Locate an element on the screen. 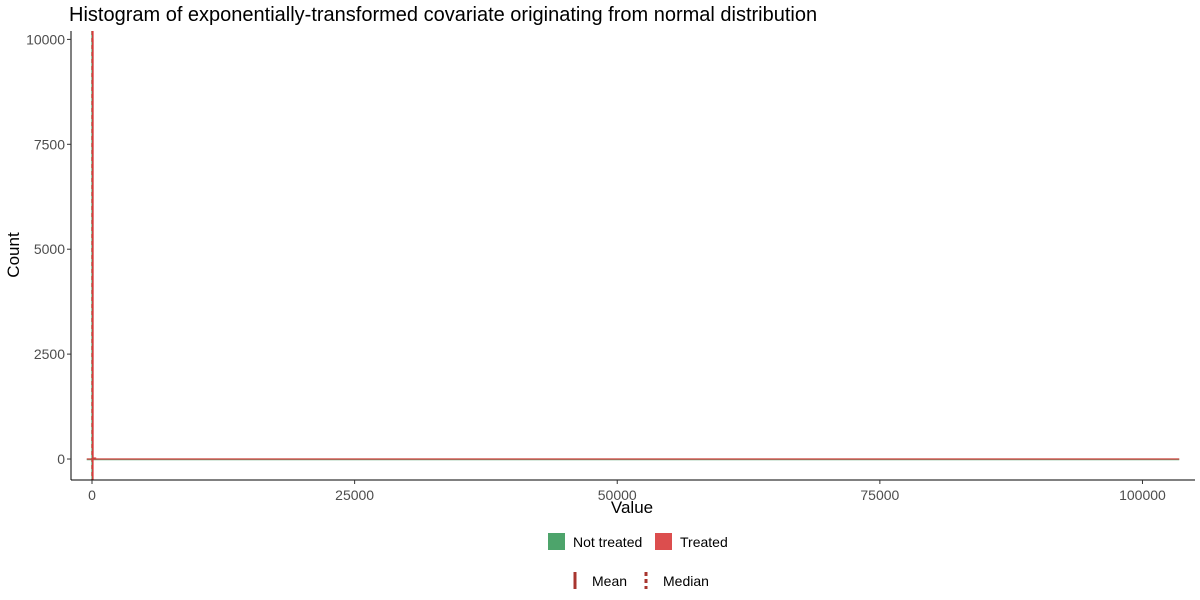 This screenshot has height=600, width=1200. legend-swatch-treated is located at coordinates (663, 541).